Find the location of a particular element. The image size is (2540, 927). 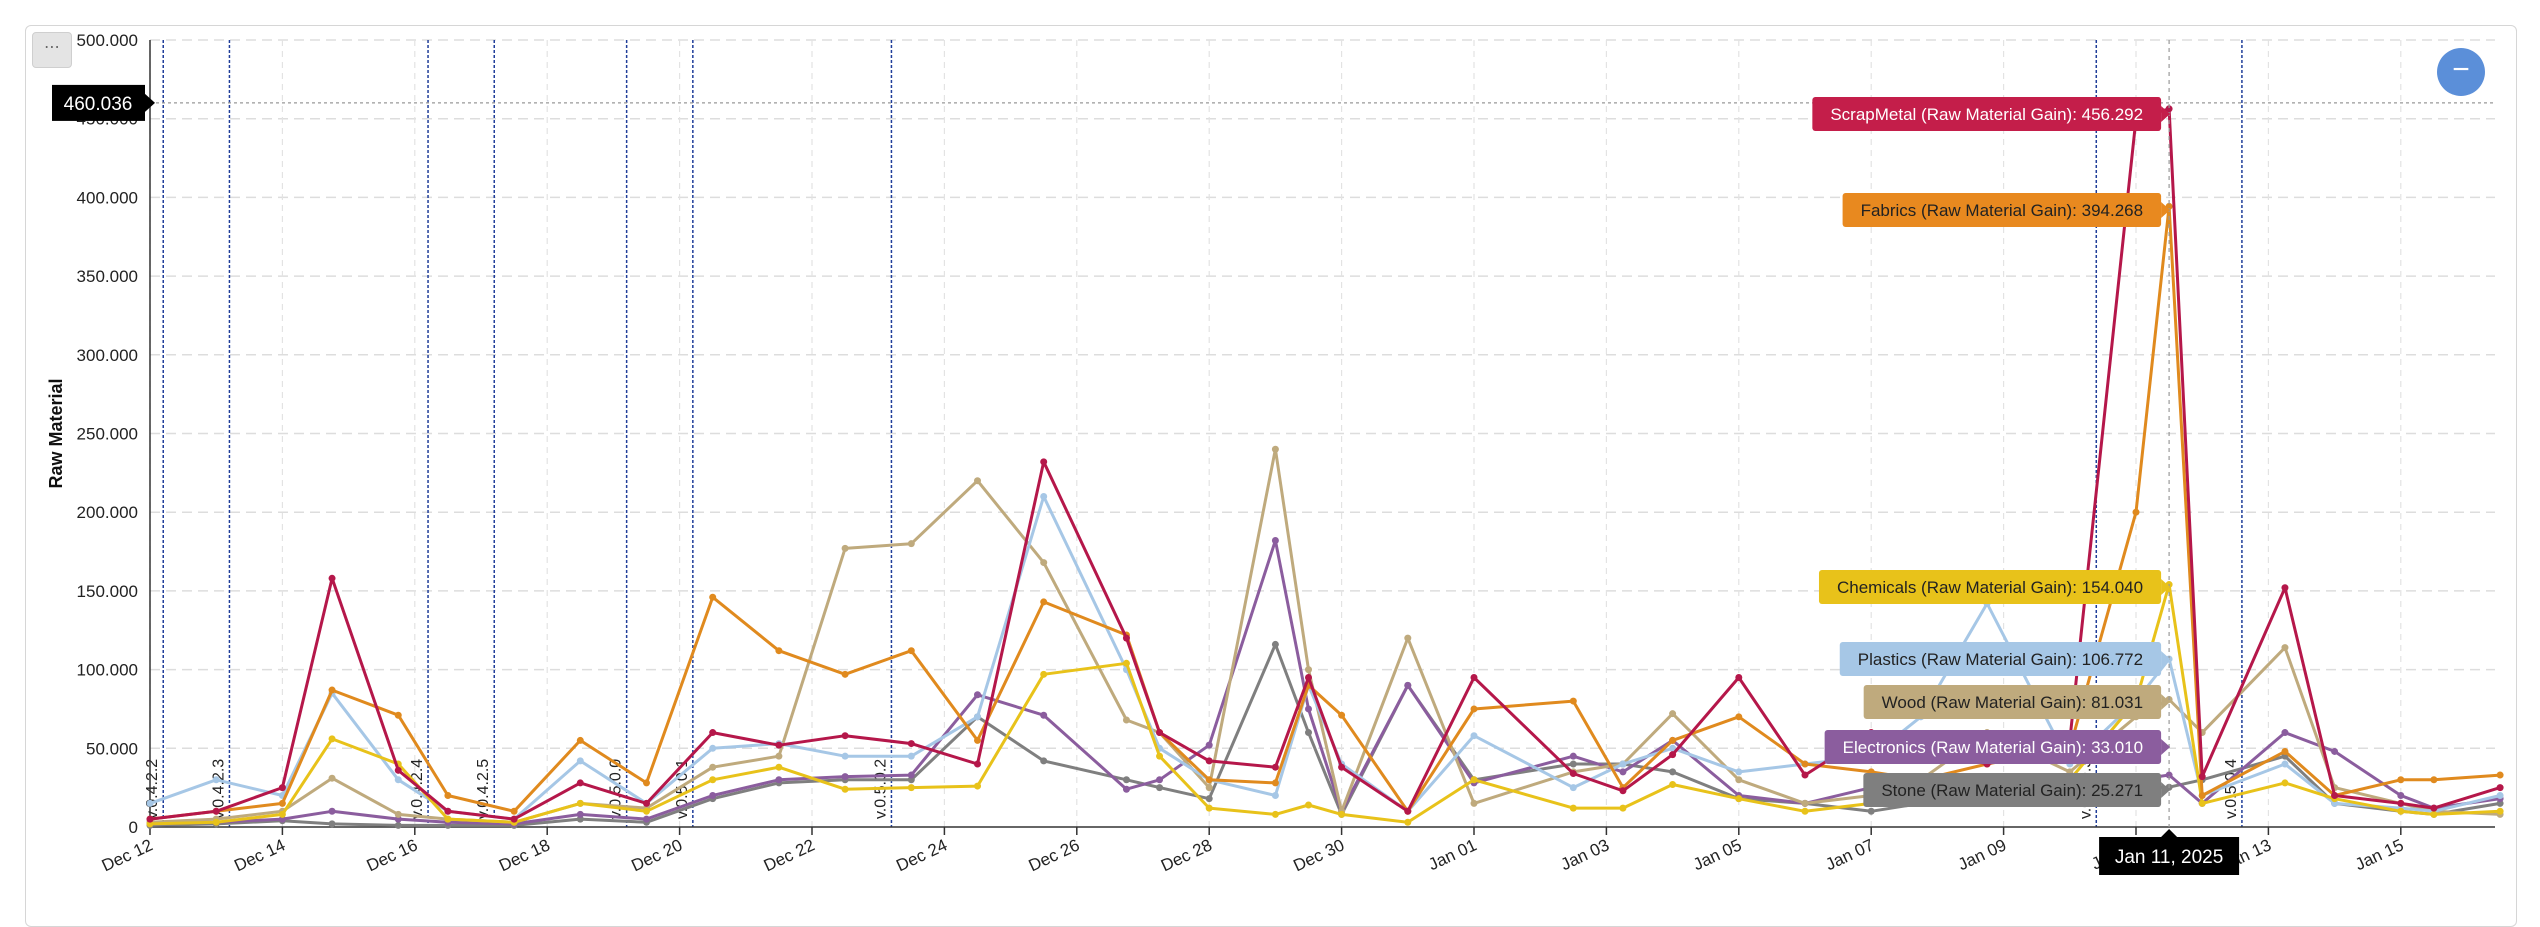

zoom-out-button: − is located at coordinates (2461, 72).